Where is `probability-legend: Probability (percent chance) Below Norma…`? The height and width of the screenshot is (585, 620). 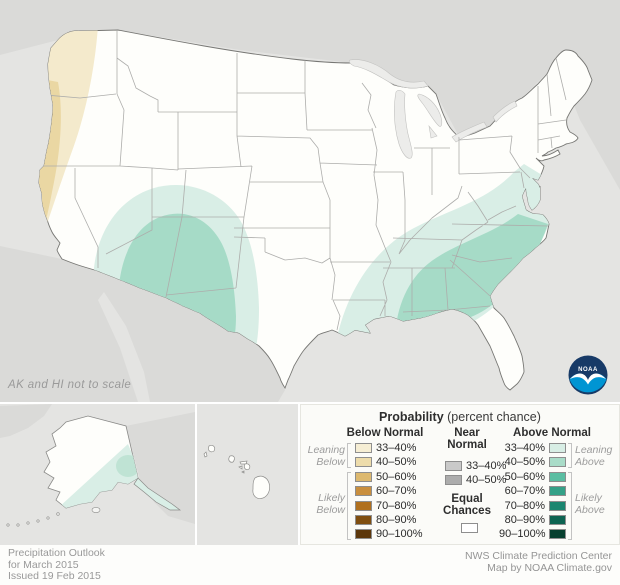 probability-legend: Probability (percent chance) Below Norma… is located at coordinates (460, 474).